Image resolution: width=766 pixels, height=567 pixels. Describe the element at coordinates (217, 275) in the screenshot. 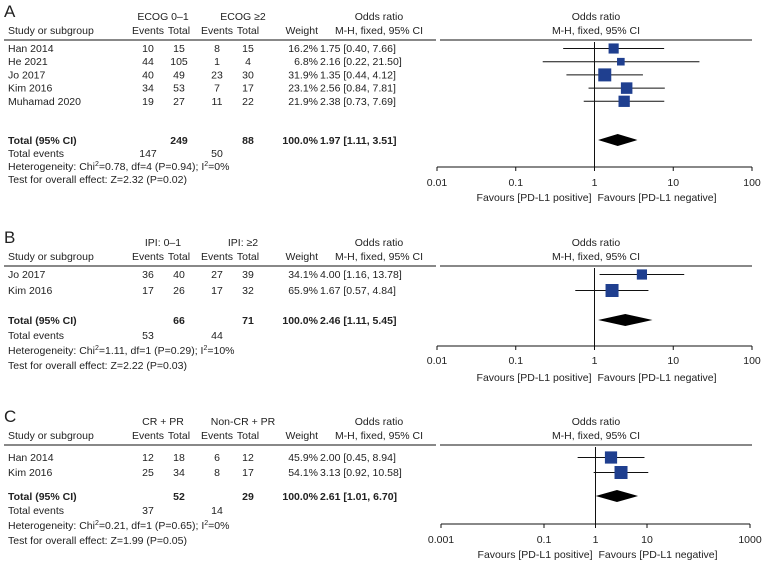

I see `events2-value: 27` at that location.